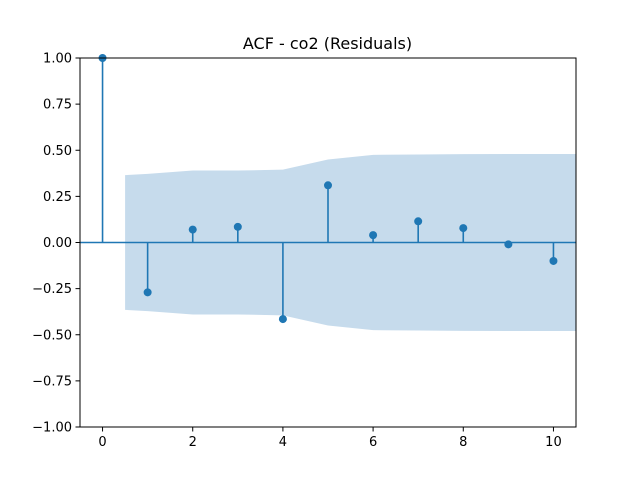  I want to click on x-tick-label-2: 2, so click(193, 442).